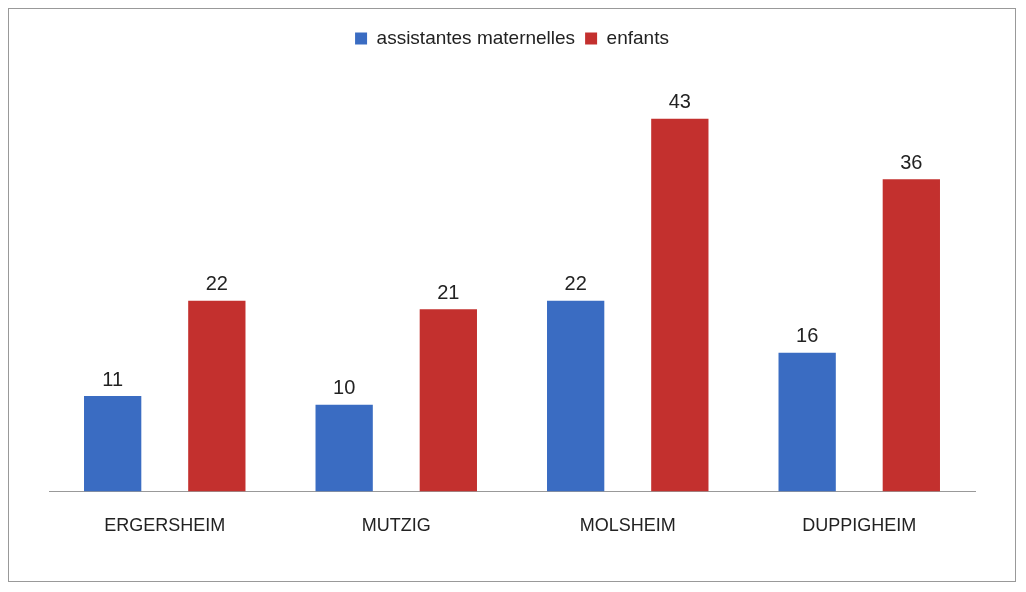  I want to click on x-tick-label: MOLSHEIM, so click(627, 525).